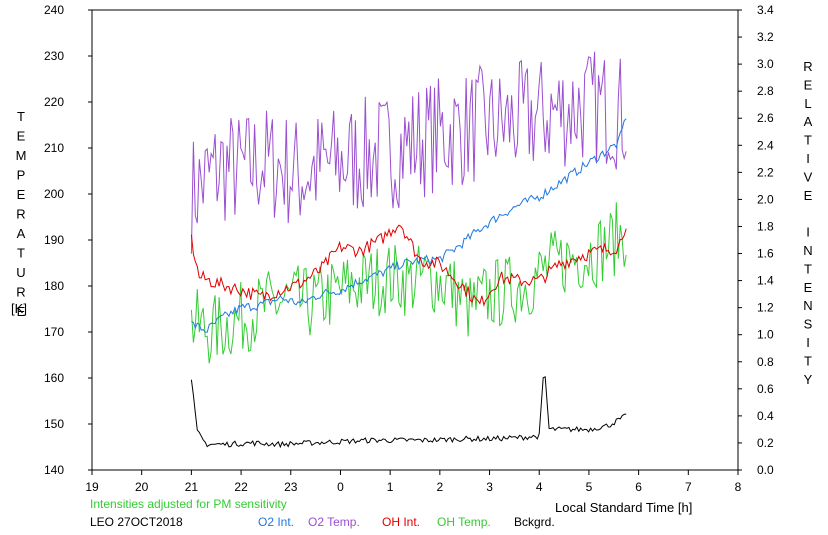 This screenshot has width=828, height=535. What do you see at coordinates (142, 487) in the screenshot?
I see `x-tick-label: 20` at bounding box center [142, 487].